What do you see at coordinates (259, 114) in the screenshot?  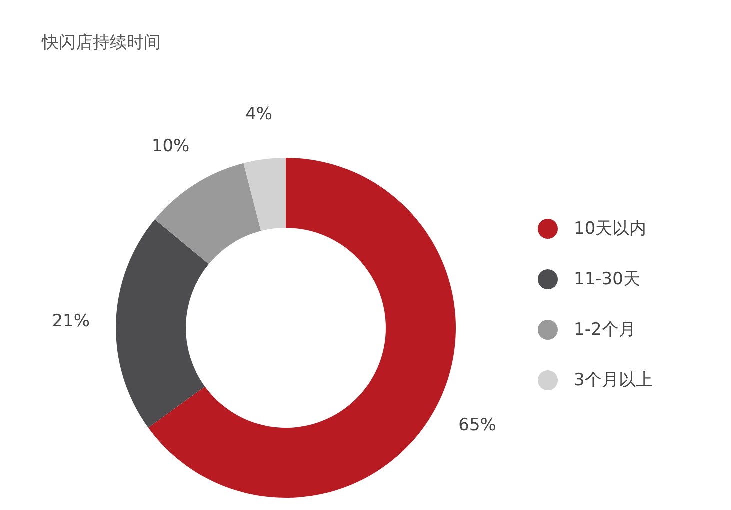 I see `data-label: 4%` at bounding box center [259, 114].